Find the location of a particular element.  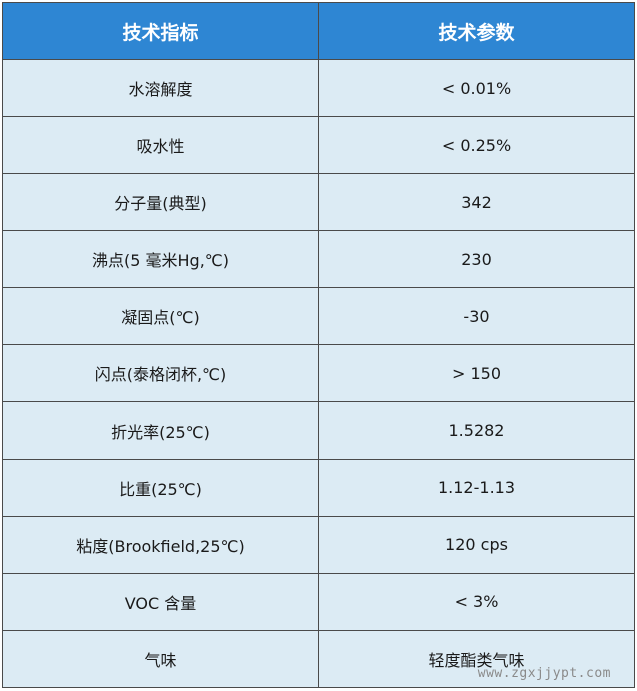

row-name: 折光率(25℃) is located at coordinates (160, 430).